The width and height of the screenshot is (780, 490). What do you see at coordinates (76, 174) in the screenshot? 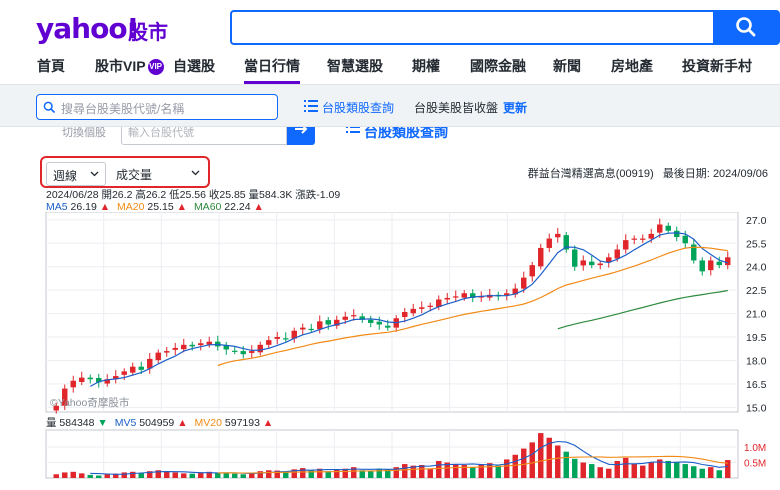
I see `period-select: 週線` at bounding box center [76, 174].